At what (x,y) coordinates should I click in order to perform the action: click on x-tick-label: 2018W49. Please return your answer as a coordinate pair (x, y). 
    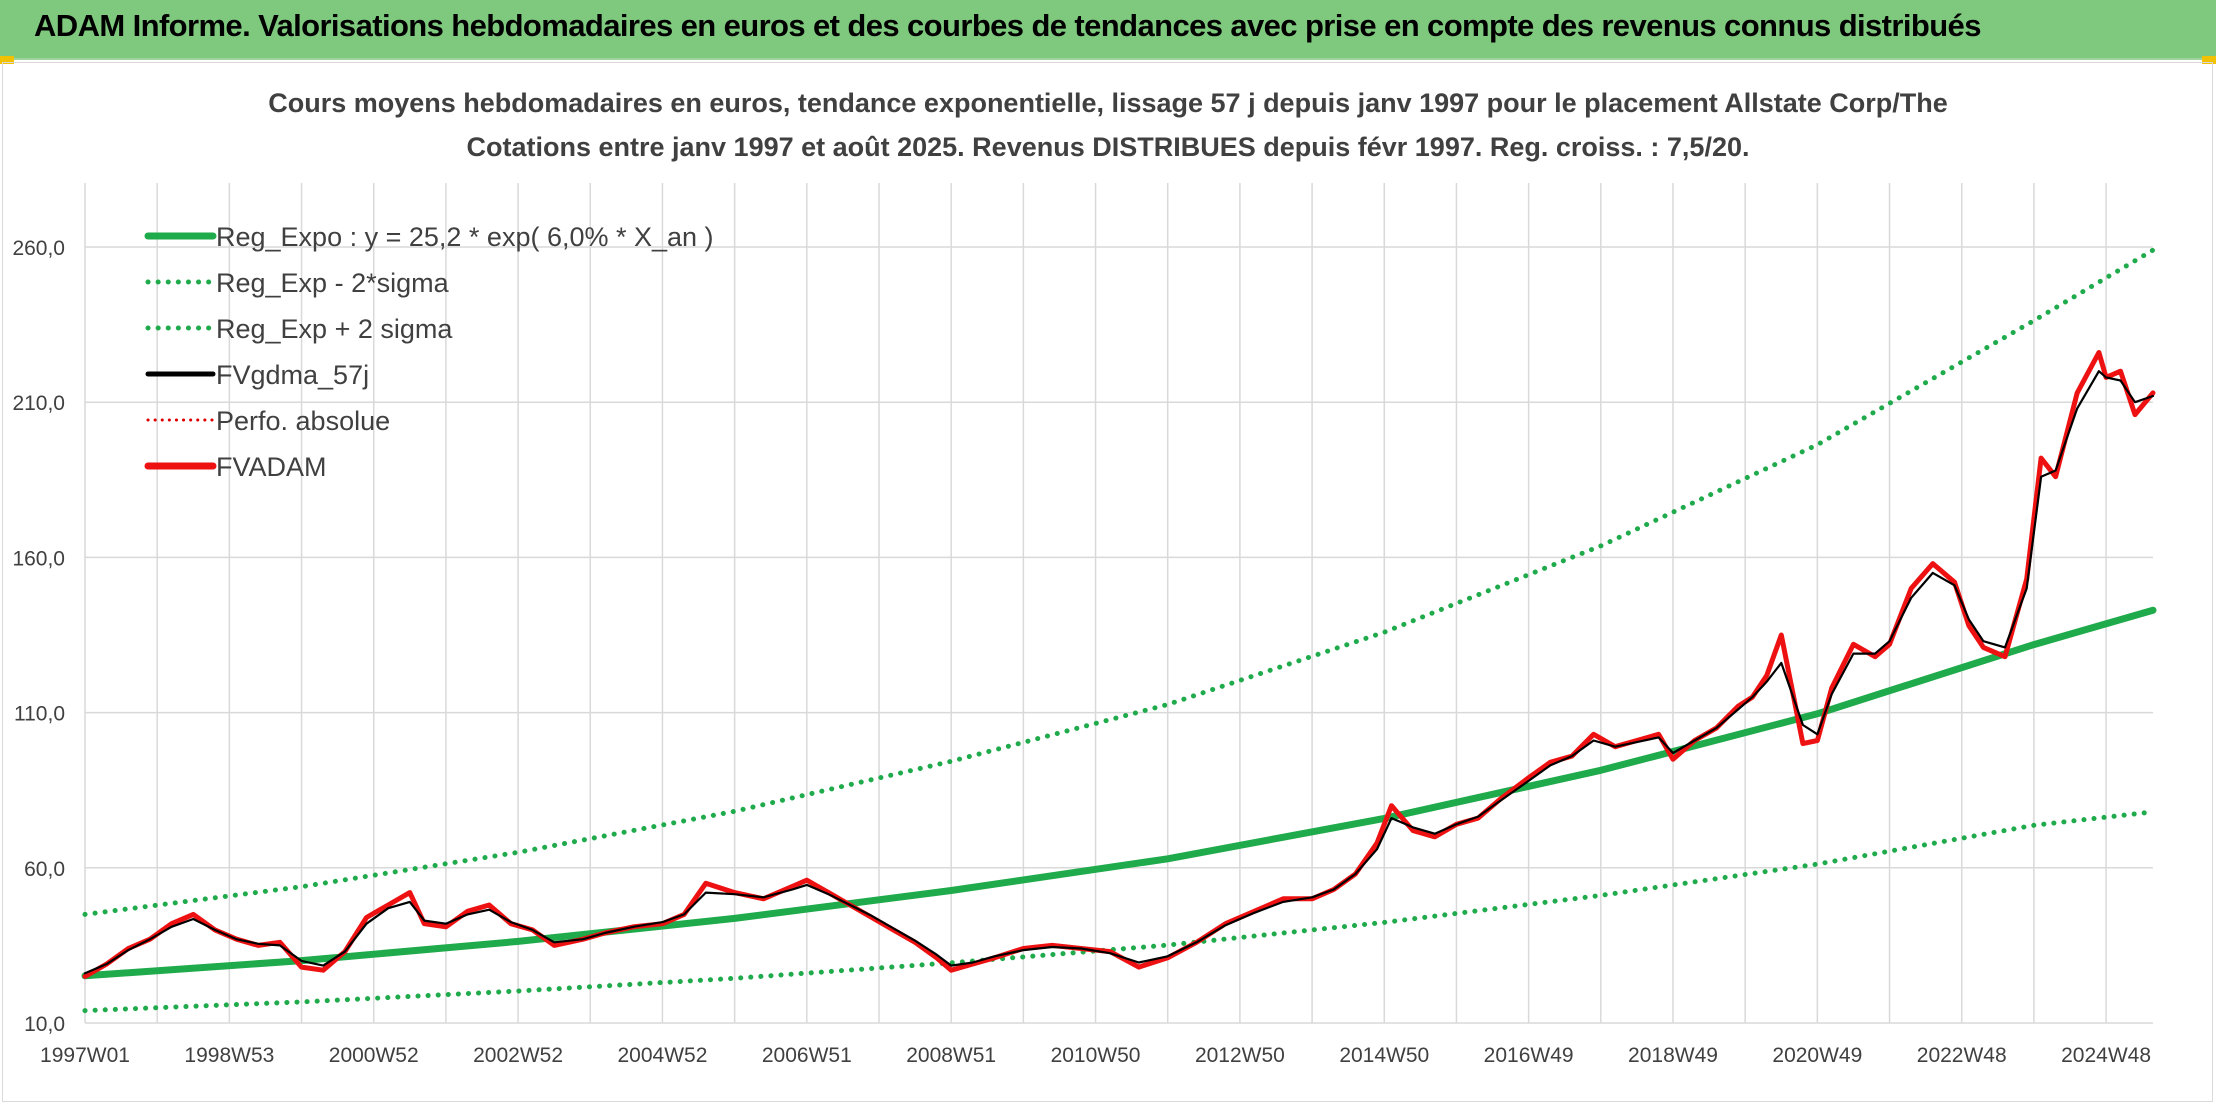
    Looking at the image, I should click on (1673, 1055).